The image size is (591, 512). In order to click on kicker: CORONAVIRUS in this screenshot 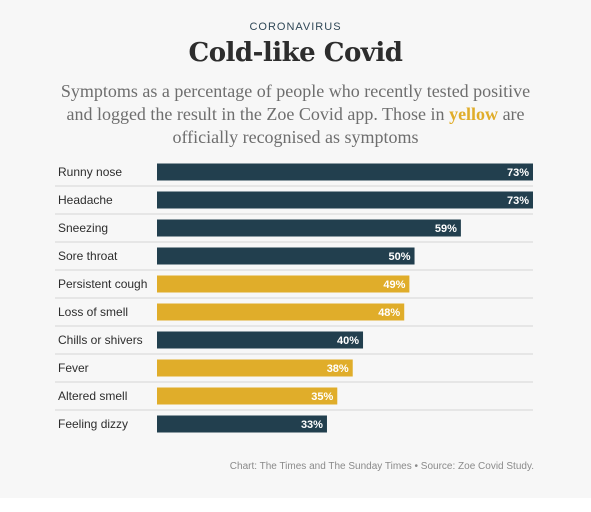, I will do `click(295, 27)`.